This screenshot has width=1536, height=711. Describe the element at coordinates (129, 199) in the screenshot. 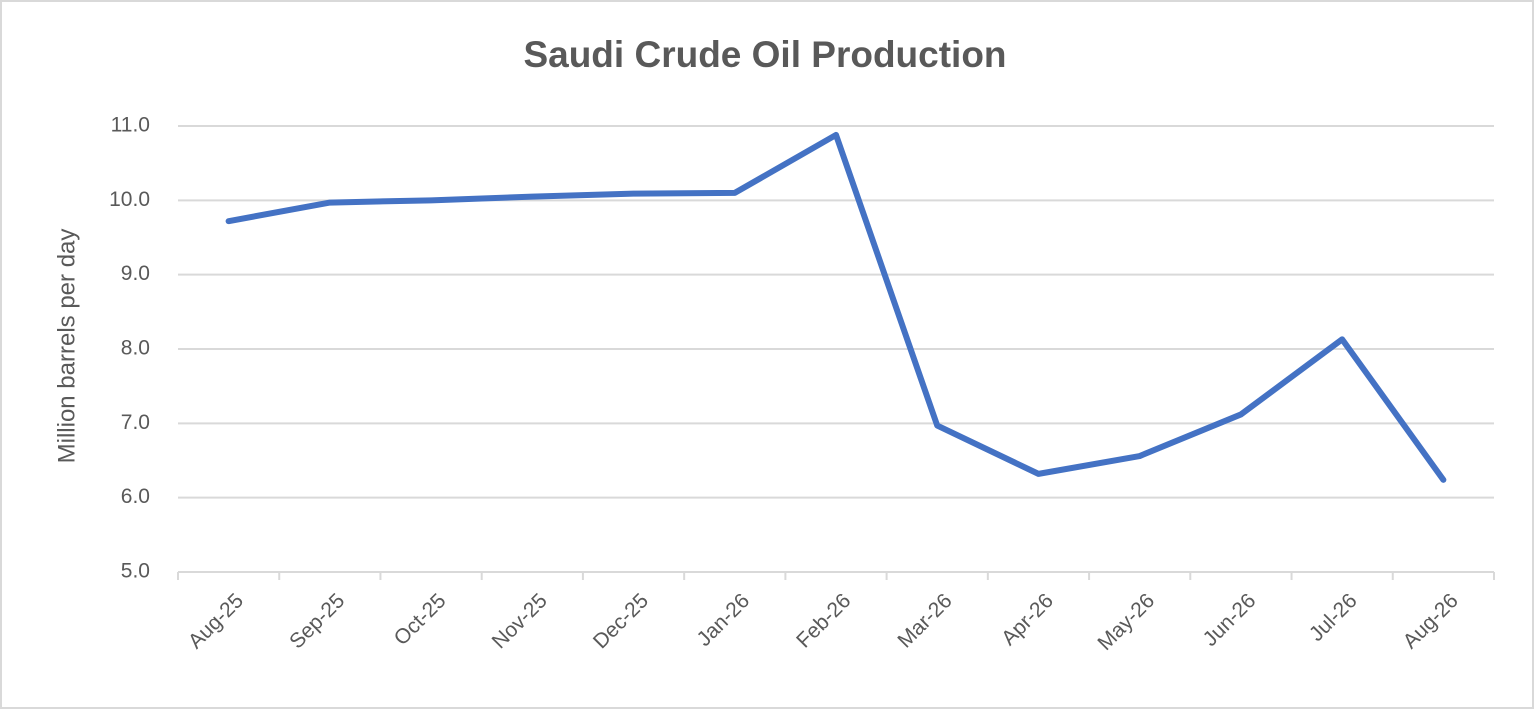

I see `y-tick-label: 10.0` at that location.